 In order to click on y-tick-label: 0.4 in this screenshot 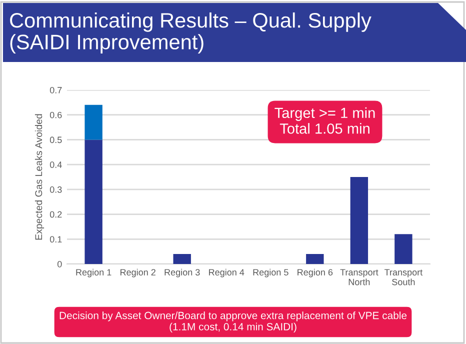, I will do `click(56, 165)`.